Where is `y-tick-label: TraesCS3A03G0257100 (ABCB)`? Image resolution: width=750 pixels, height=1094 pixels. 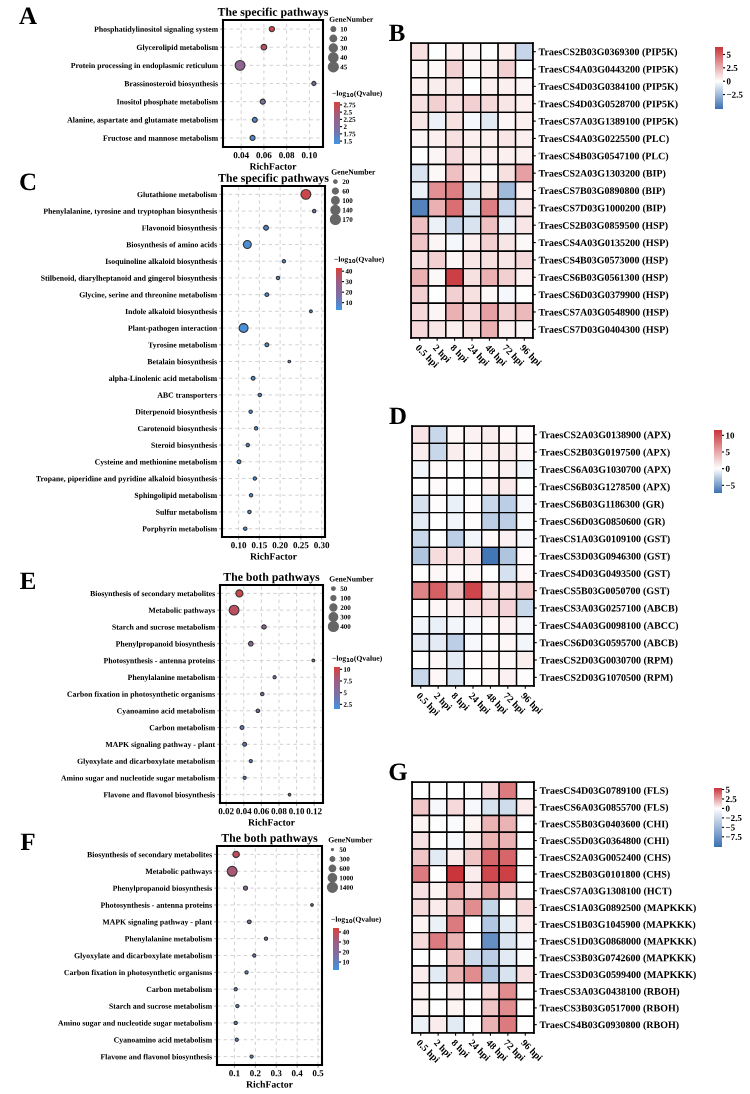
y-tick-label: TraesCS3A03G0257100 (ABCB) is located at coordinates (608, 609).